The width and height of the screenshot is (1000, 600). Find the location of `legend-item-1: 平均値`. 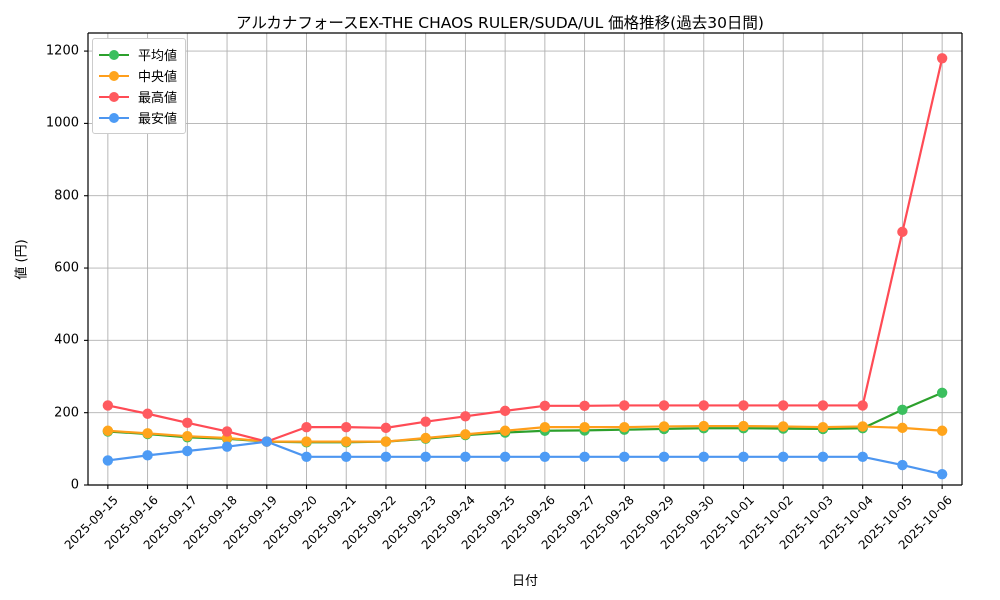

legend-item-1: 平均値 is located at coordinates (138, 54).